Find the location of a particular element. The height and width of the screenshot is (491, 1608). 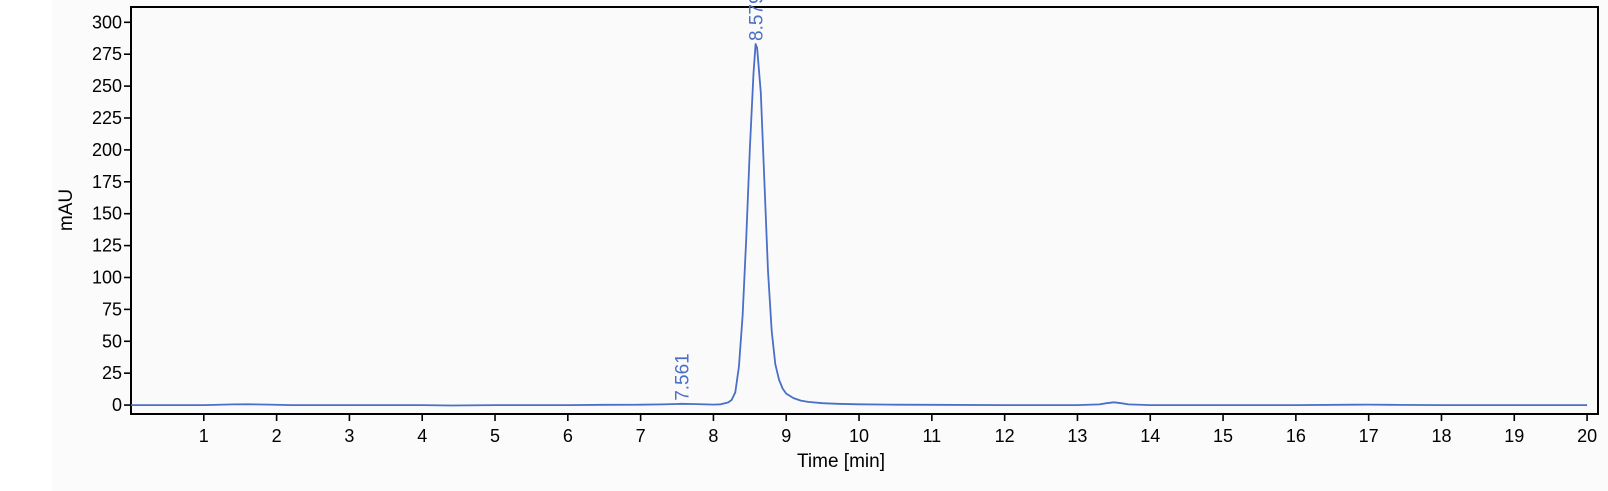

peak-annotations: 7.561 8.579 is located at coordinates (720, 200).